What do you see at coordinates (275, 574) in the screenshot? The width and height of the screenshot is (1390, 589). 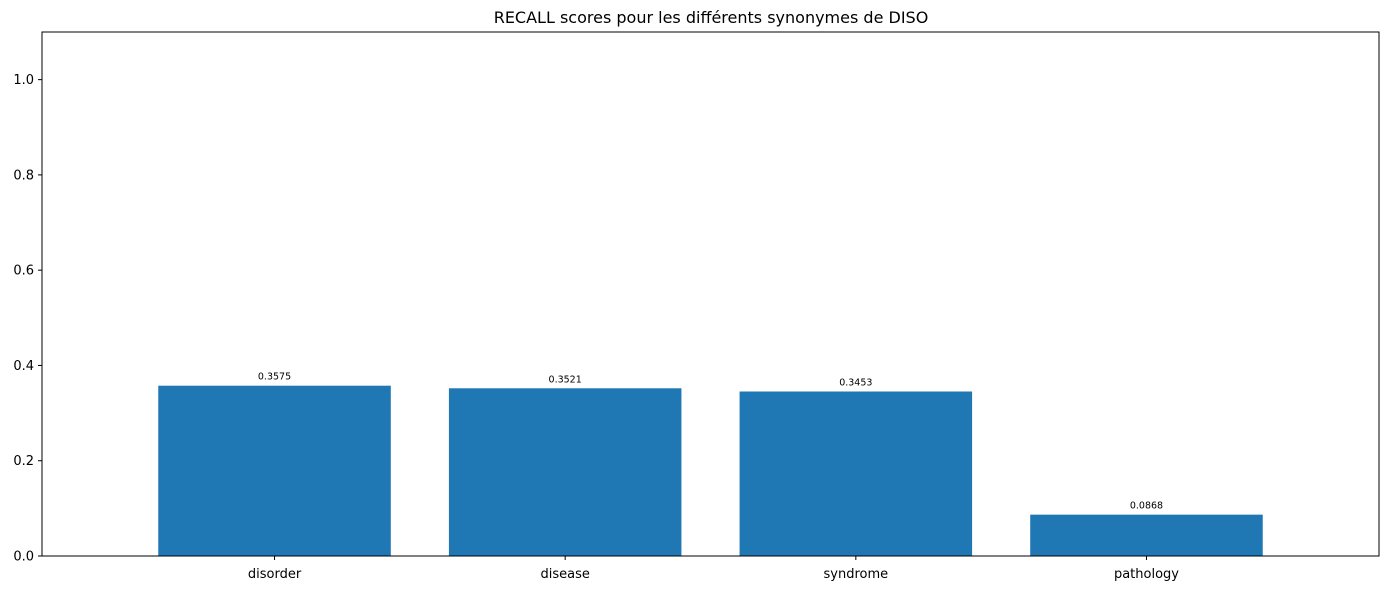 I see `x-tick-label-disorder: disorder` at bounding box center [275, 574].